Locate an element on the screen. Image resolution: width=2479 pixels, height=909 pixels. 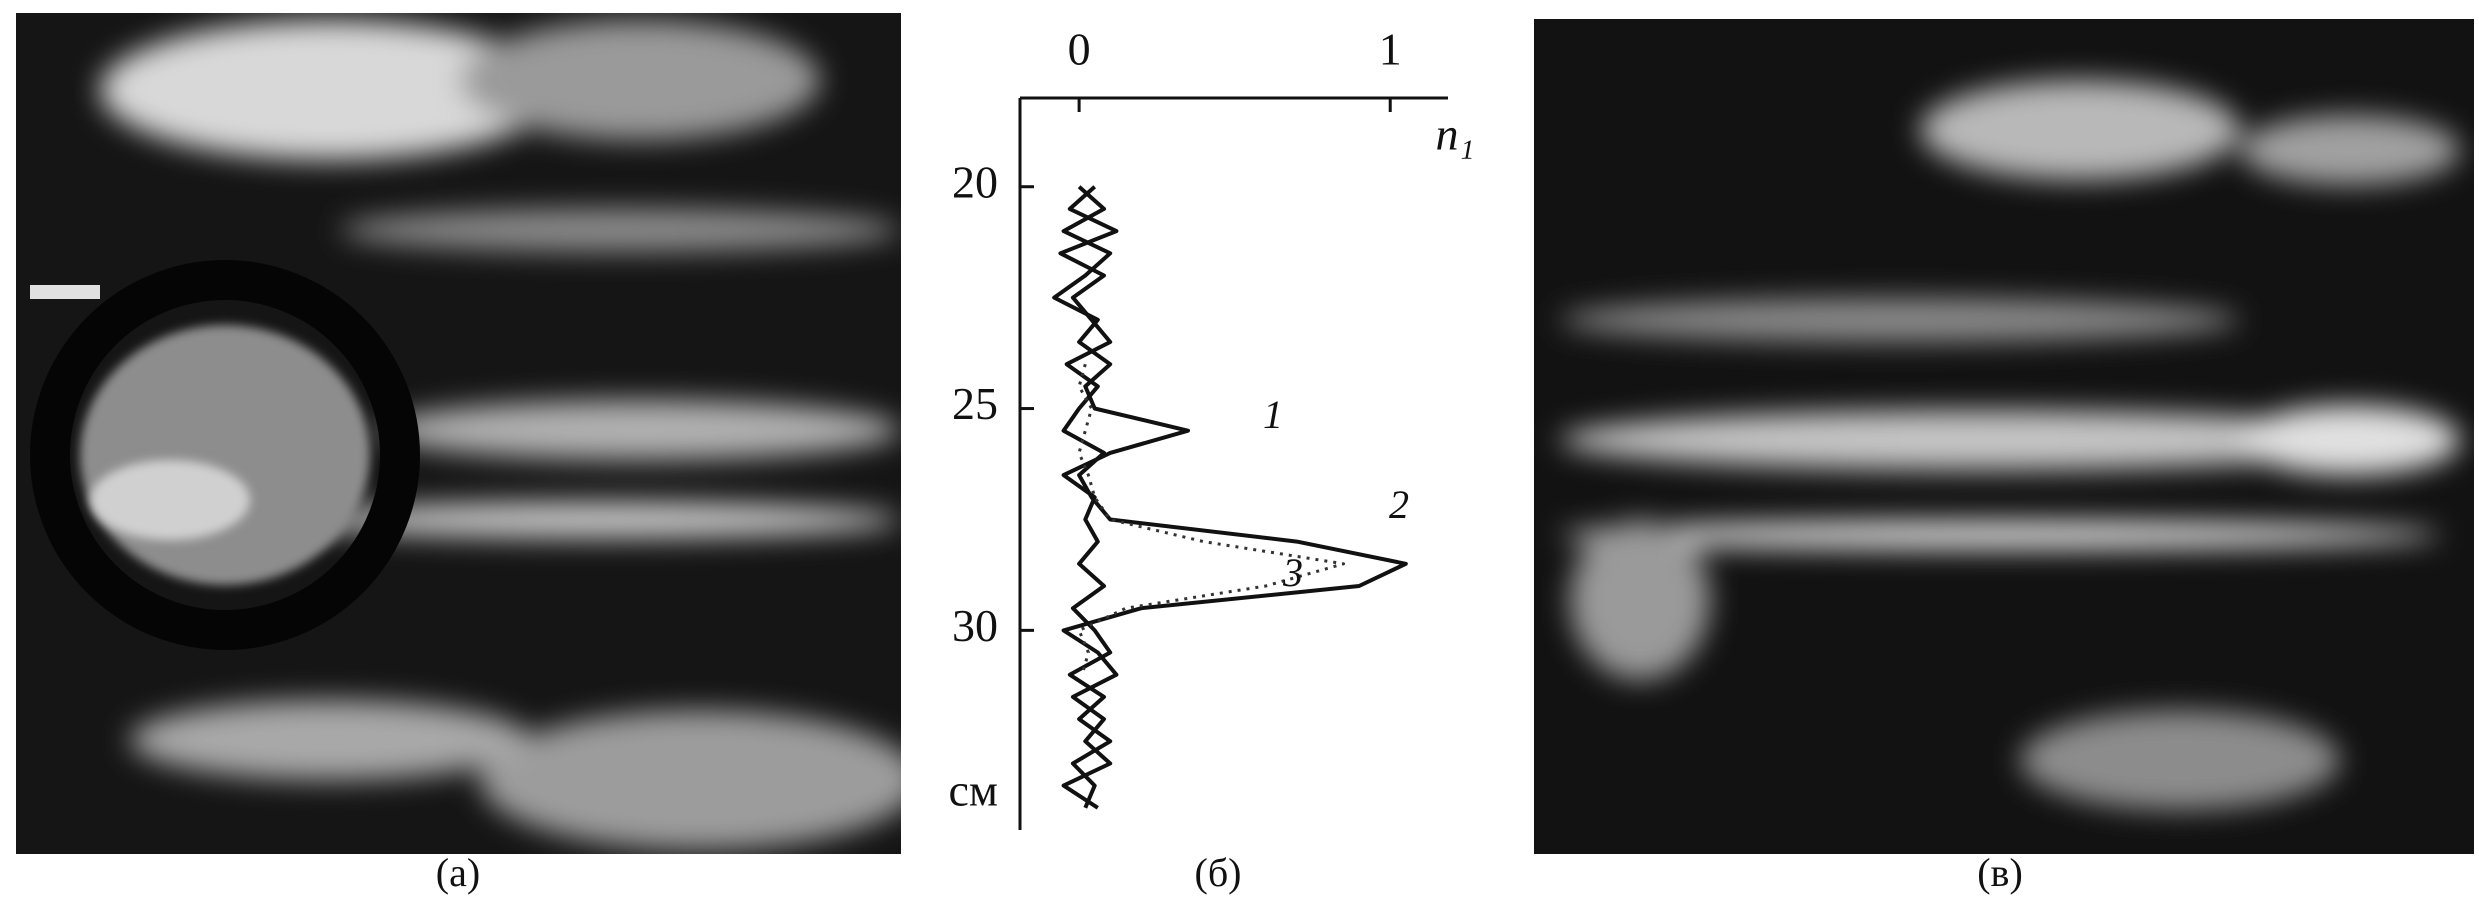
curve-label: 3 is located at coordinates (1292, 572).